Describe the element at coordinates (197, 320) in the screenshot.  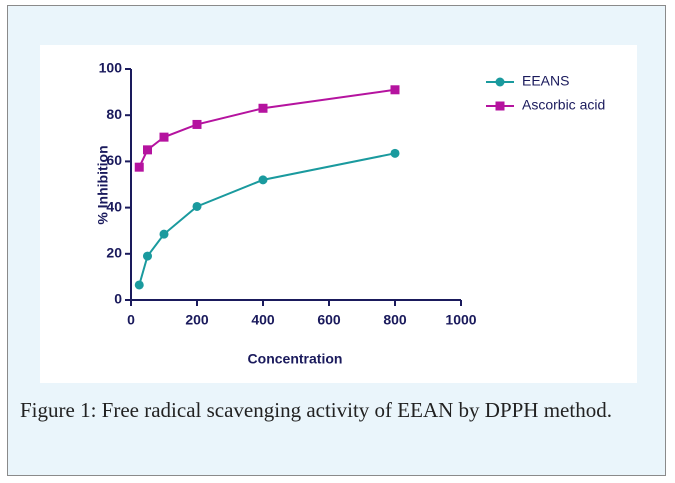
I see `x-tick-label: 200` at that location.